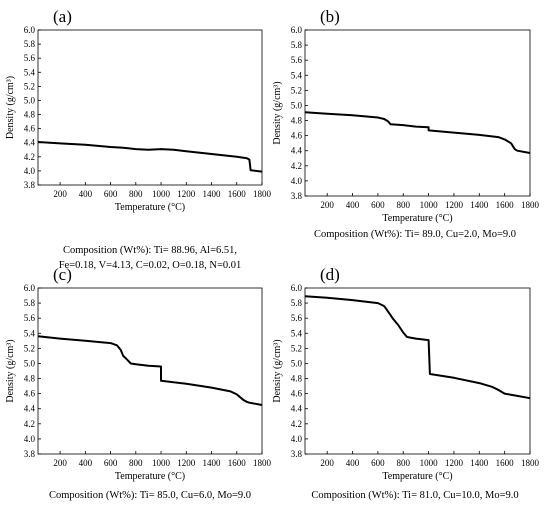 This screenshot has height=509, width=550. Describe the element at coordinates (479, 205) in the screenshot. I see `x-tick-label-b-6: 1400` at that location.